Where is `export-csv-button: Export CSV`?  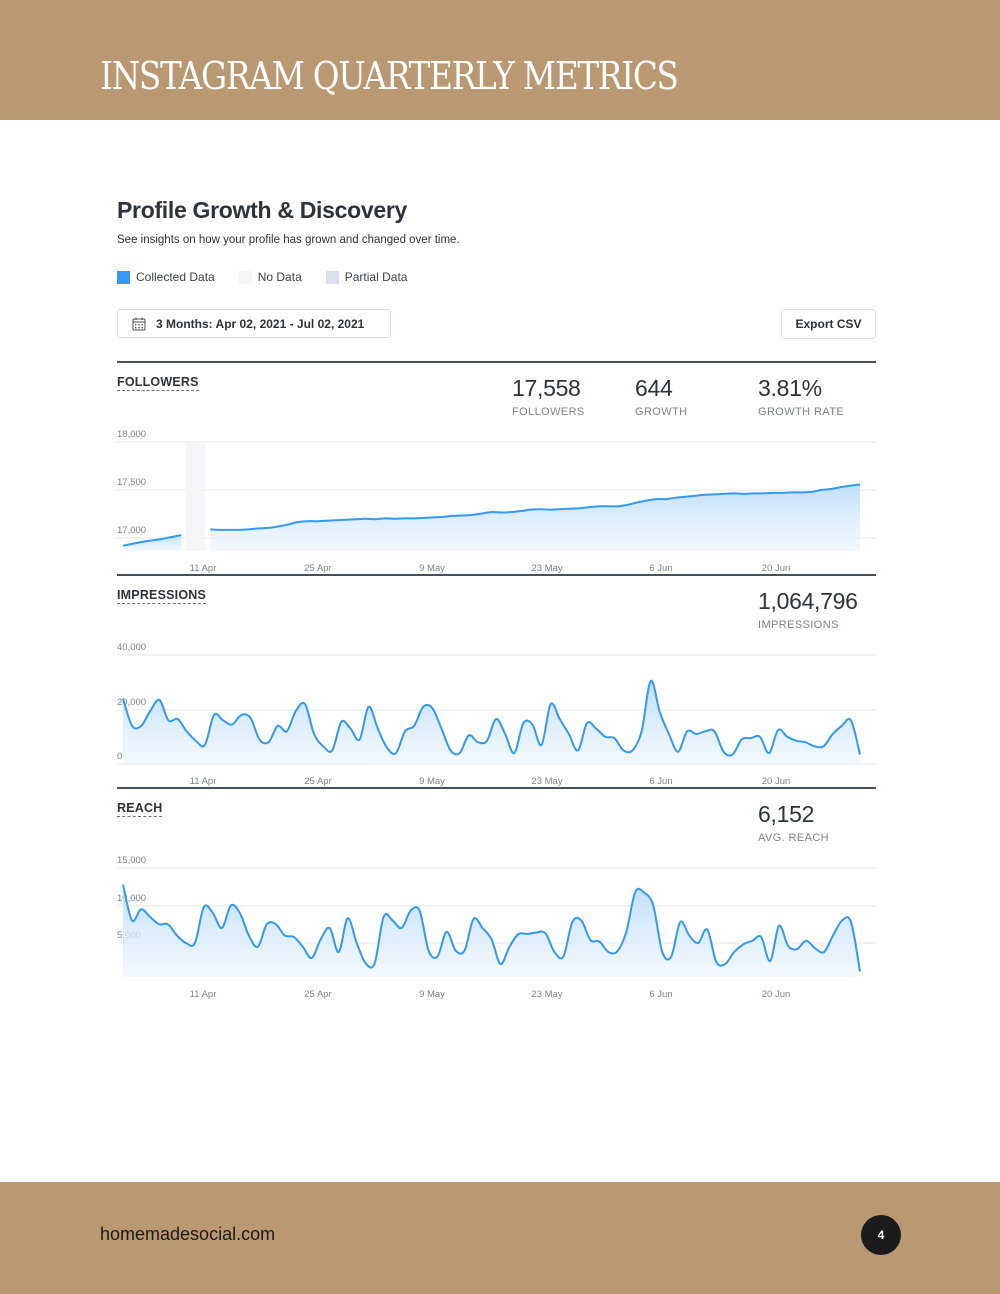
export-csv-button: Export CSV is located at coordinates (828, 324).